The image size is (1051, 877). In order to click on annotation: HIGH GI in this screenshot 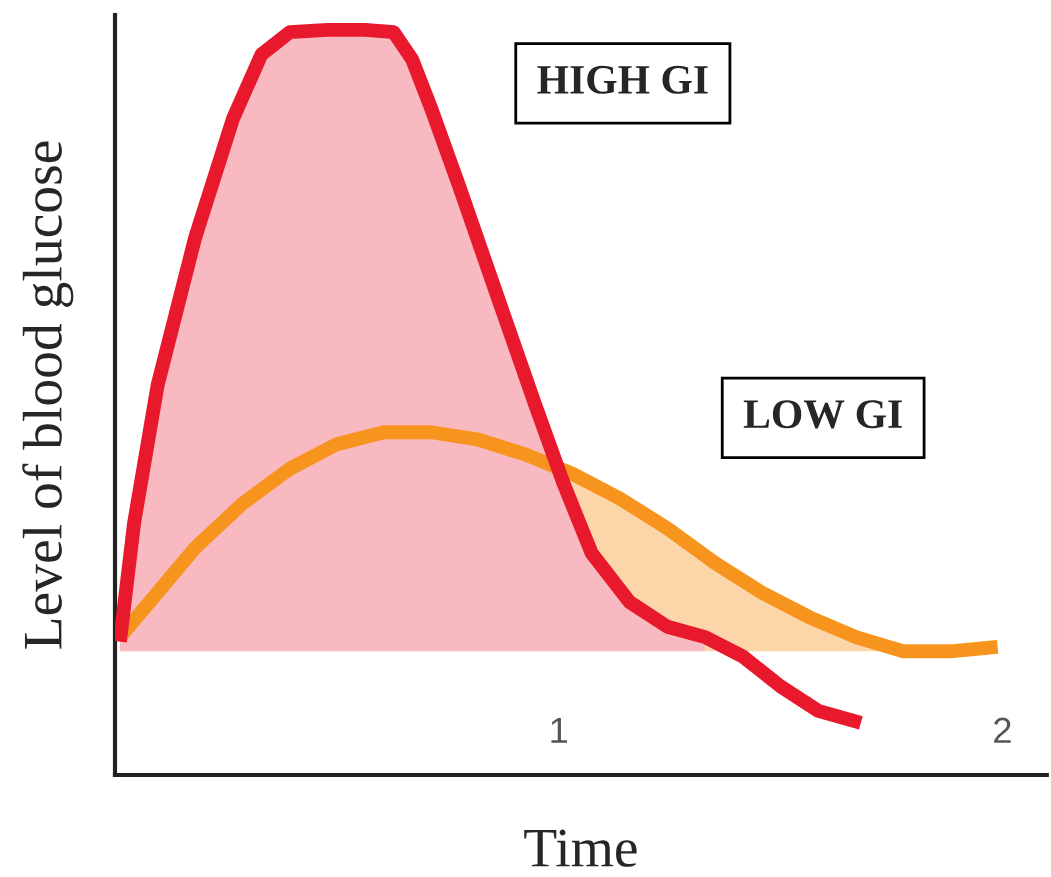, I will do `click(622, 79)`.